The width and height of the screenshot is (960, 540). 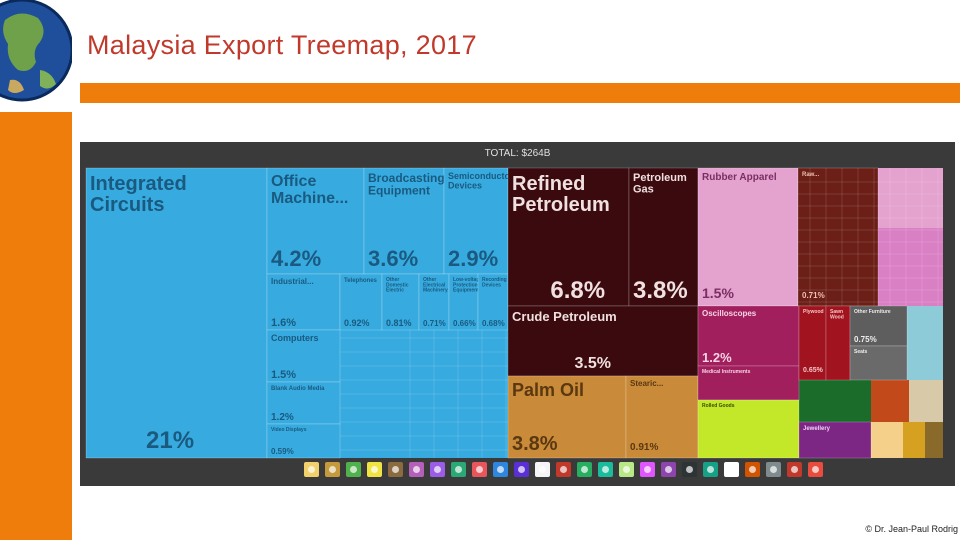 I want to click on treemap-tile-refined-petroleum: Refined Petroleum 6.8%, so click(x=568, y=237).